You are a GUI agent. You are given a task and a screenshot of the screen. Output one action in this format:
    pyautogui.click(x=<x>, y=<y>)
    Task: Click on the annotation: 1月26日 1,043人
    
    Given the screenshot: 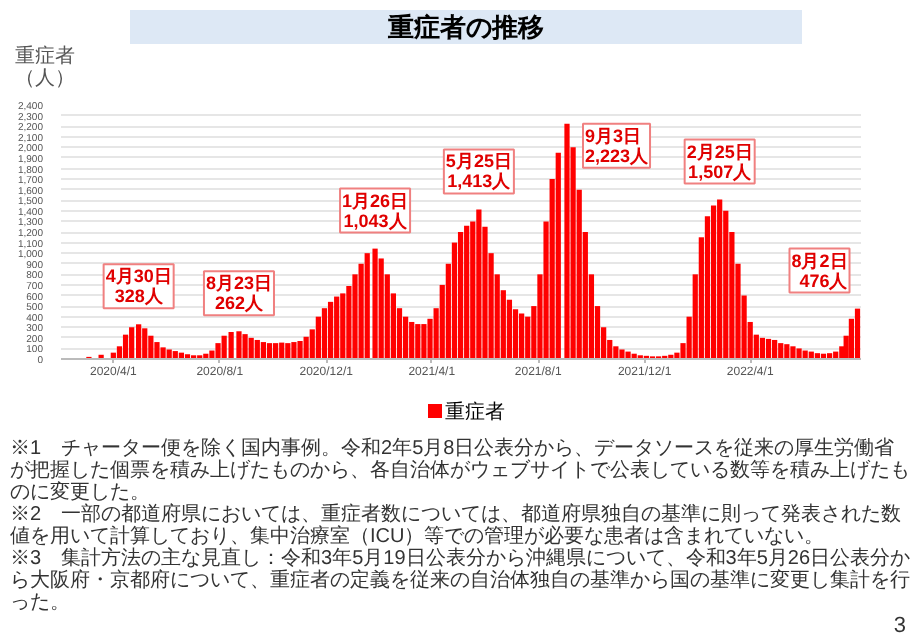 What is the action you would take?
    pyautogui.click(x=375, y=210)
    